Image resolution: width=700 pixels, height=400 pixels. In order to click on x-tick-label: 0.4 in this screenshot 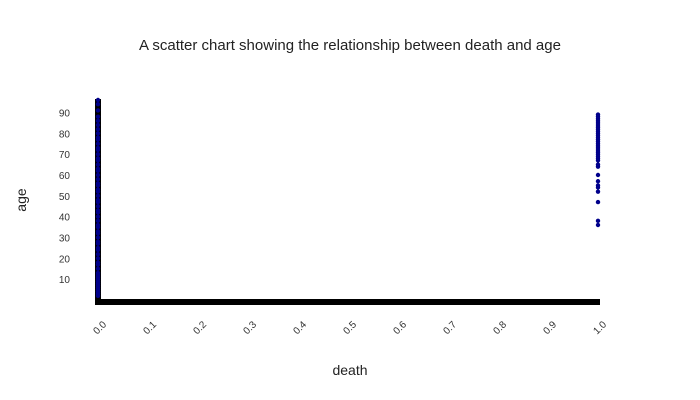, I will do `click(300, 328)`.